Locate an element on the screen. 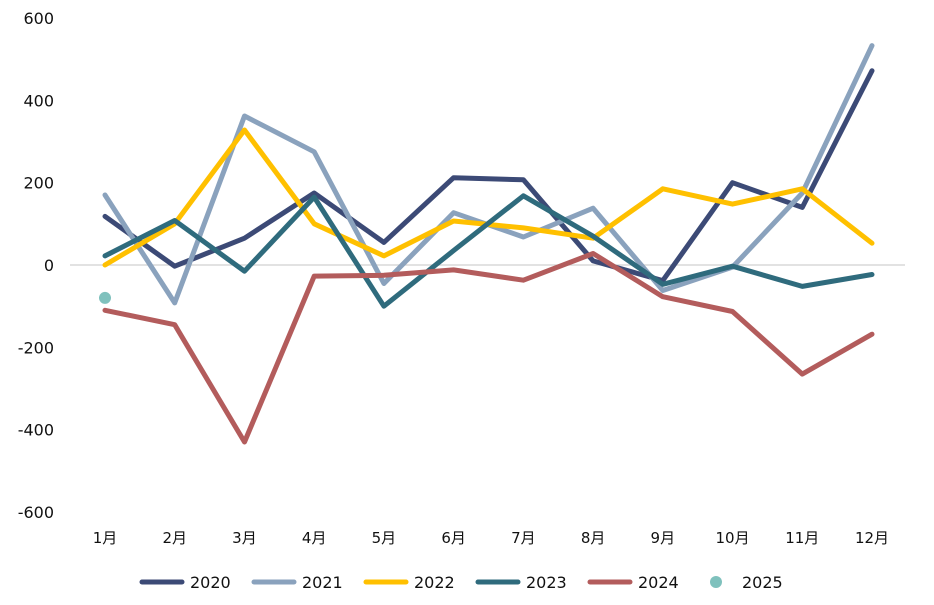  x-tick-label: 10月 is located at coordinates (732, 538).